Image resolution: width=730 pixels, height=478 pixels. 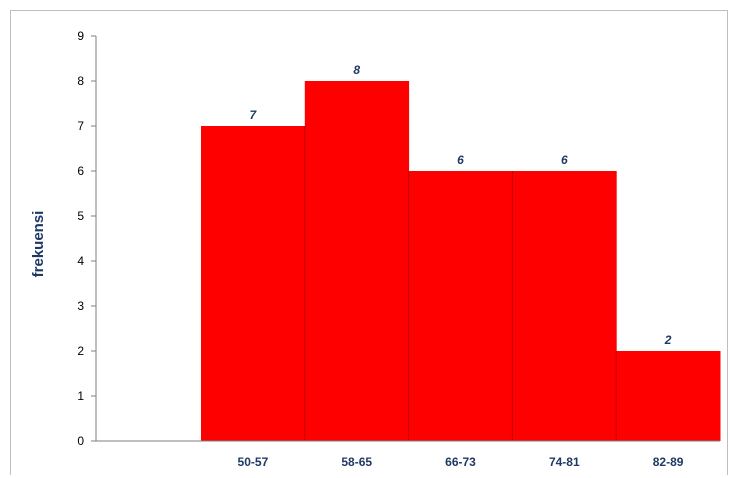 What do you see at coordinates (80, 261) in the screenshot?
I see `y-tick-label: 4` at bounding box center [80, 261].